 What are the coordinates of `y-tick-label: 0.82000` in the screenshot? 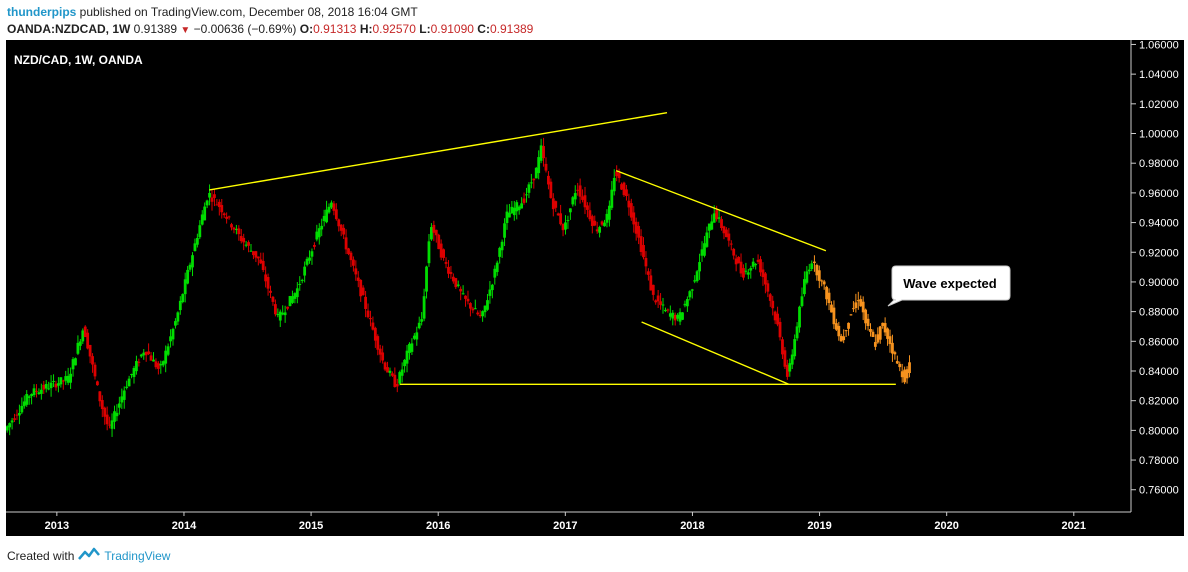 It's located at (1159, 402).